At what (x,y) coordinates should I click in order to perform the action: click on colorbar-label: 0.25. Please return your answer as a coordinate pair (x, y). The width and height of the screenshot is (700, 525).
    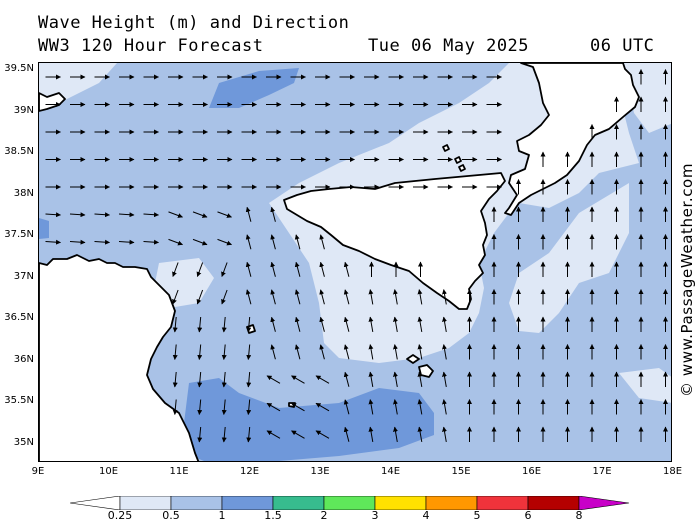
    Looking at the image, I should click on (120, 515).